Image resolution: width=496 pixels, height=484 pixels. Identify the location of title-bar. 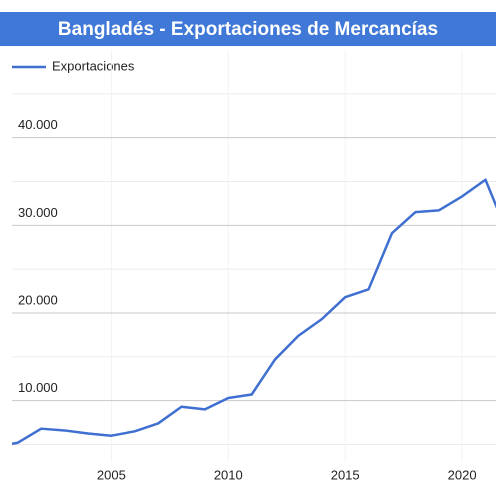
(248, 29).